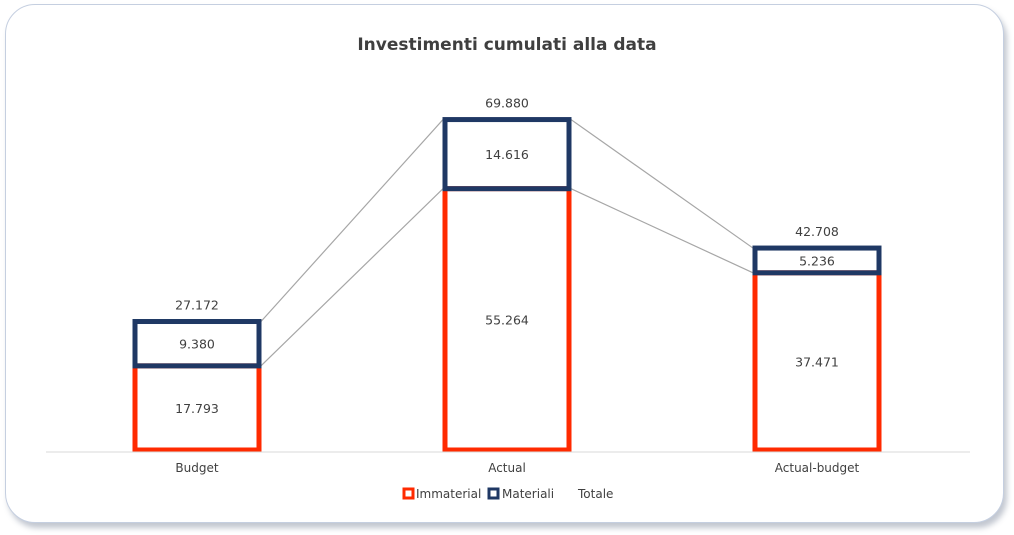 The width and height of the screenshot is (1014, 535). What do you see at coordinates (507, 468) in the screenshot?
I see `category-label-1: Actual` at bounding box center [507, 468].